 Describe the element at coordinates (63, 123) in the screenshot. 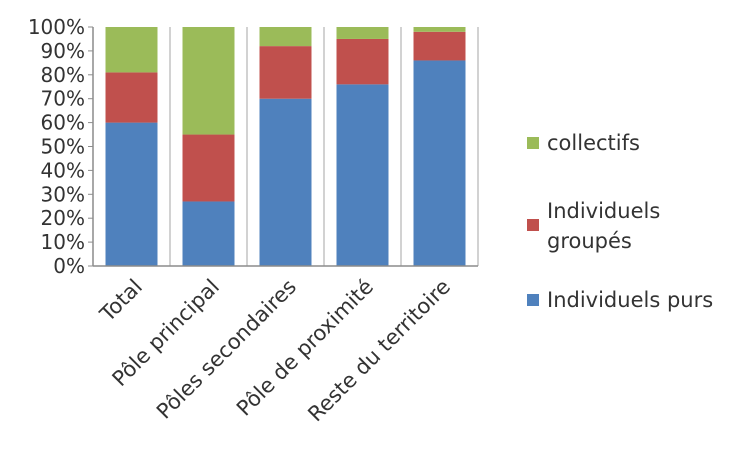

I see `y-tick-label: 60%` at that location.